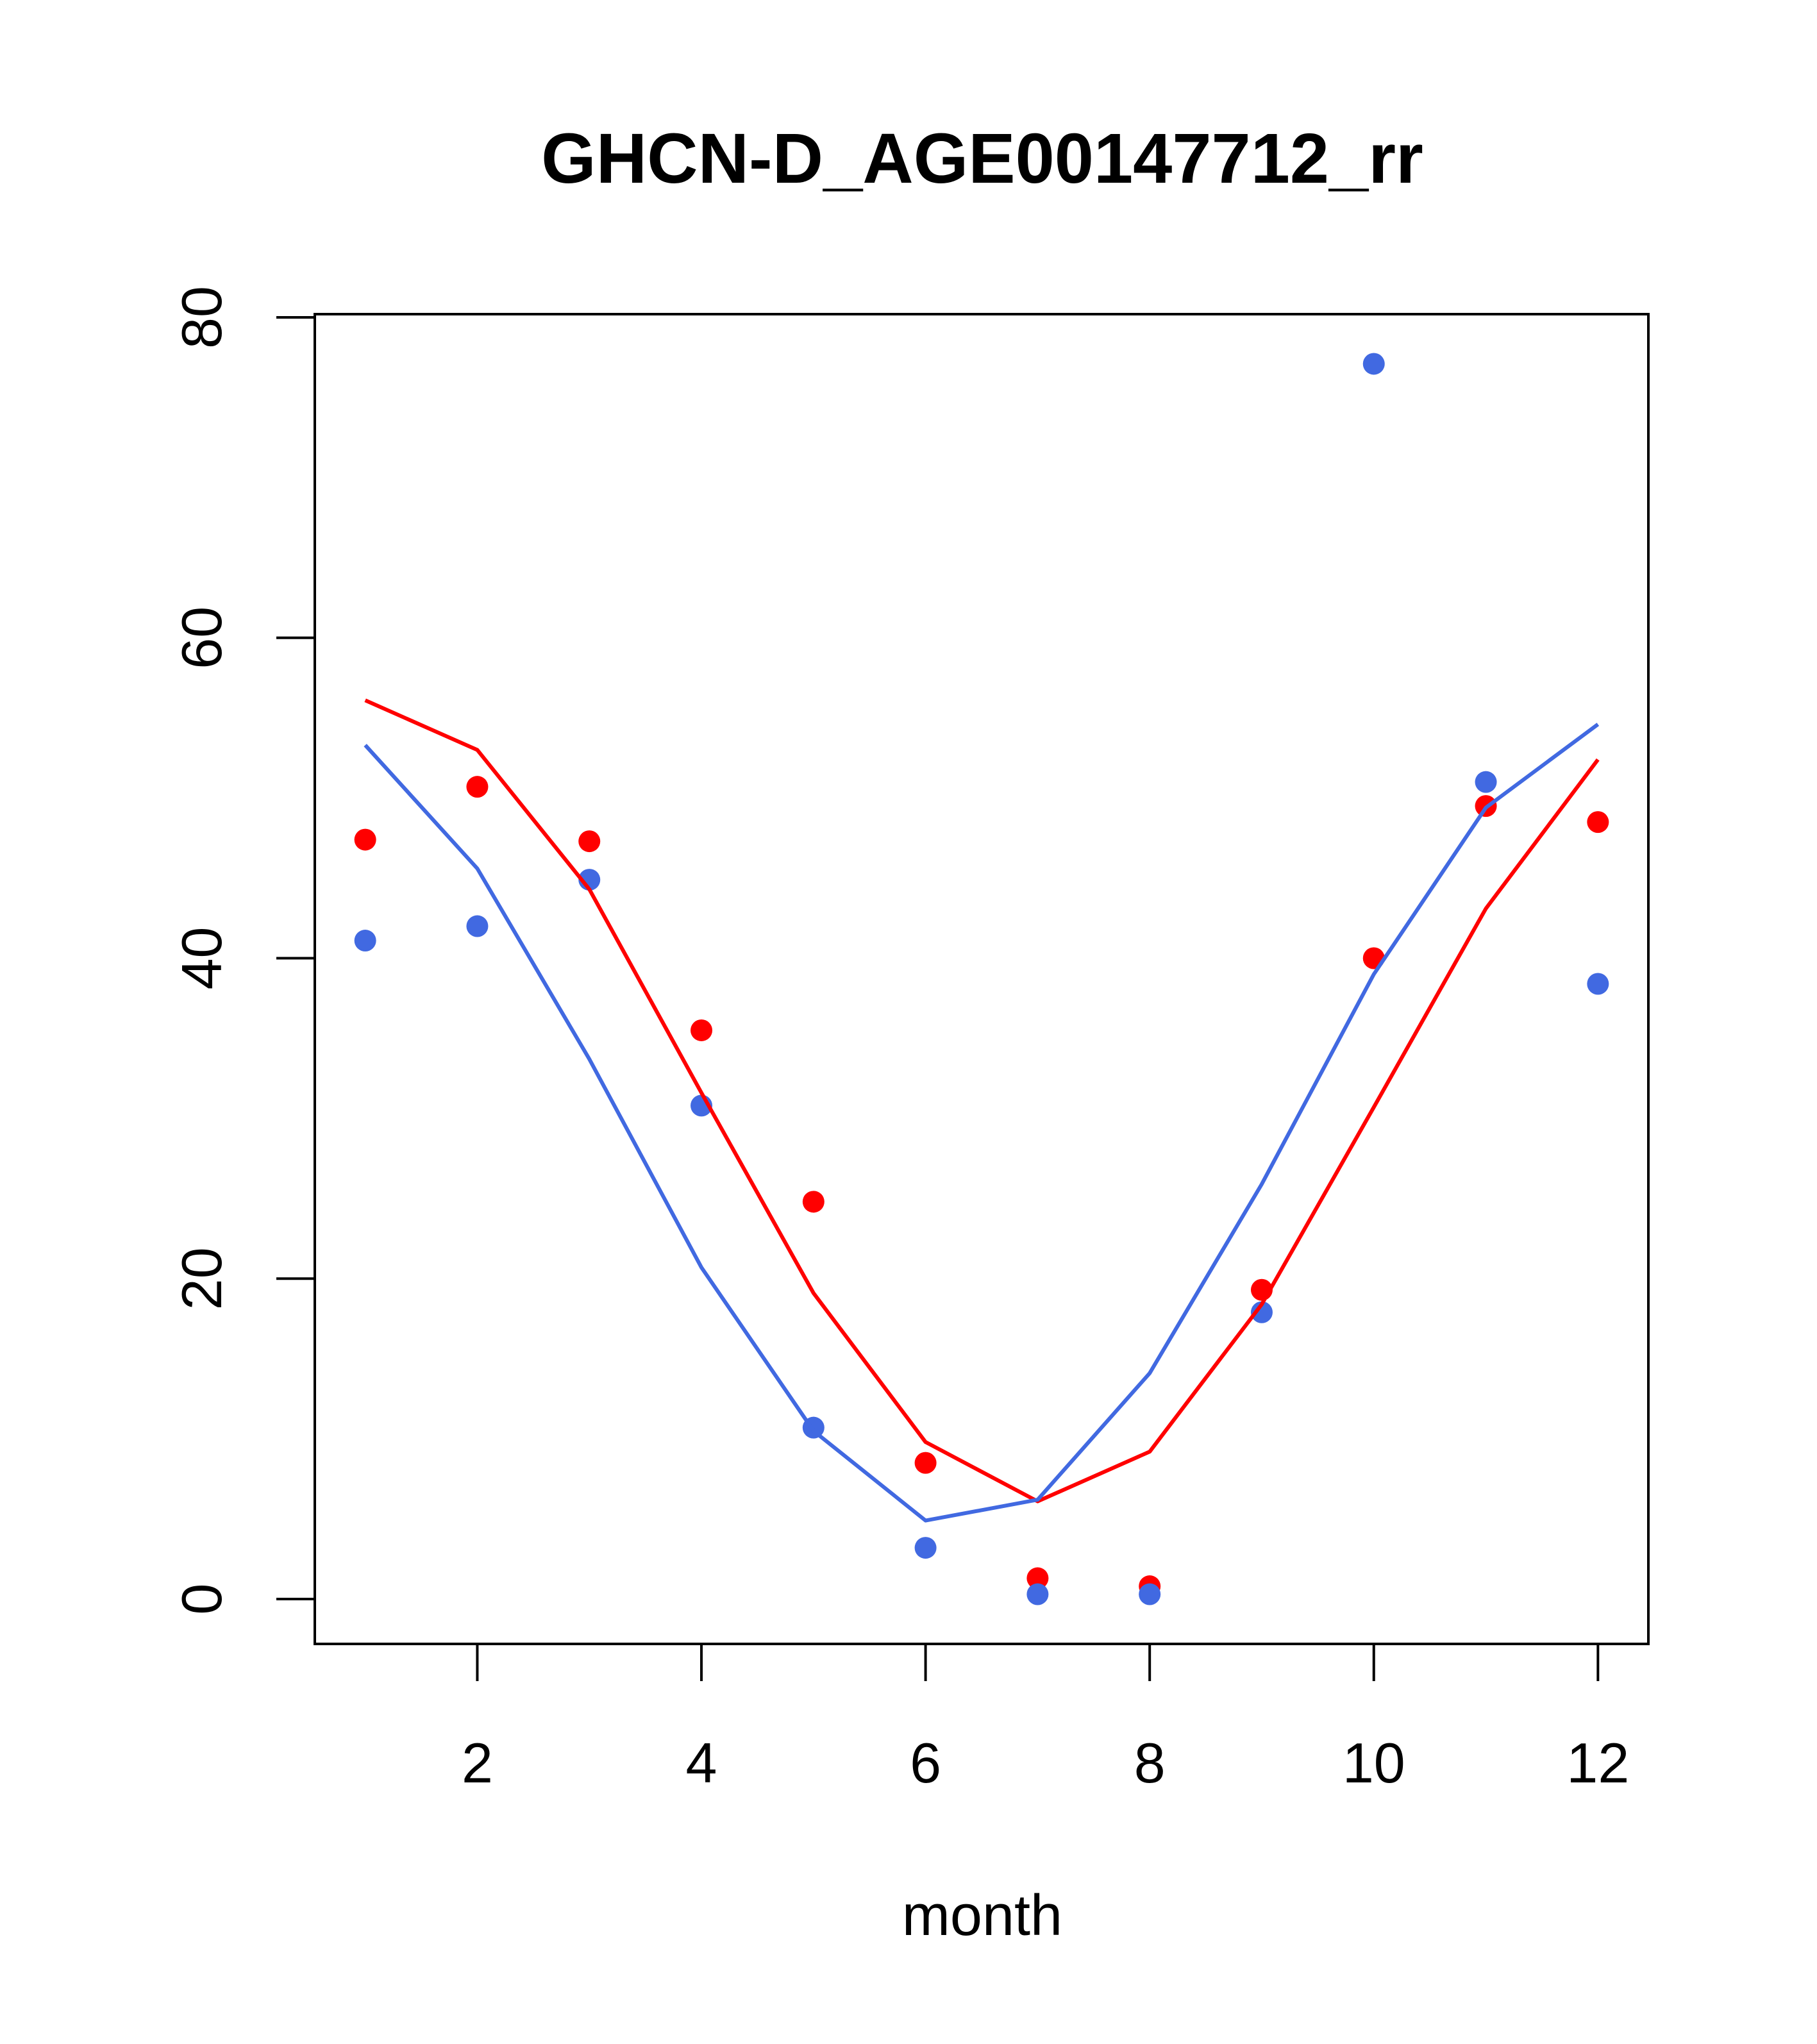 The image size is (1817, 2044). Describe the element at coordinates (201, 959) in the screenshot. I see `y-tick-label: 40` at that location.